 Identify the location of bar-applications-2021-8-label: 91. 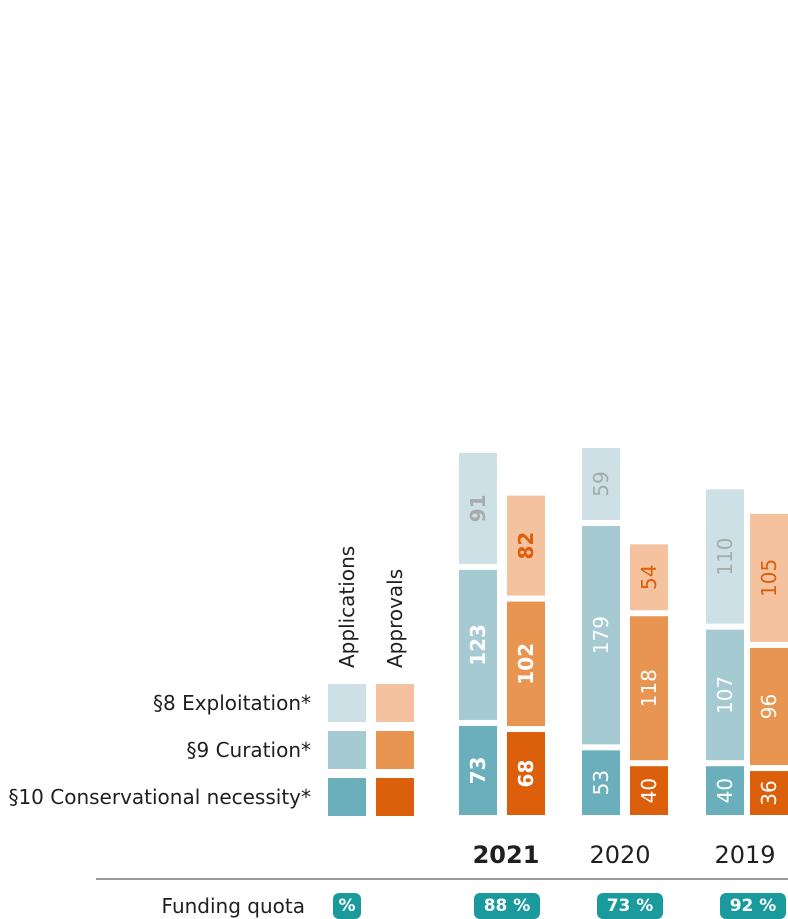
(478, 508).